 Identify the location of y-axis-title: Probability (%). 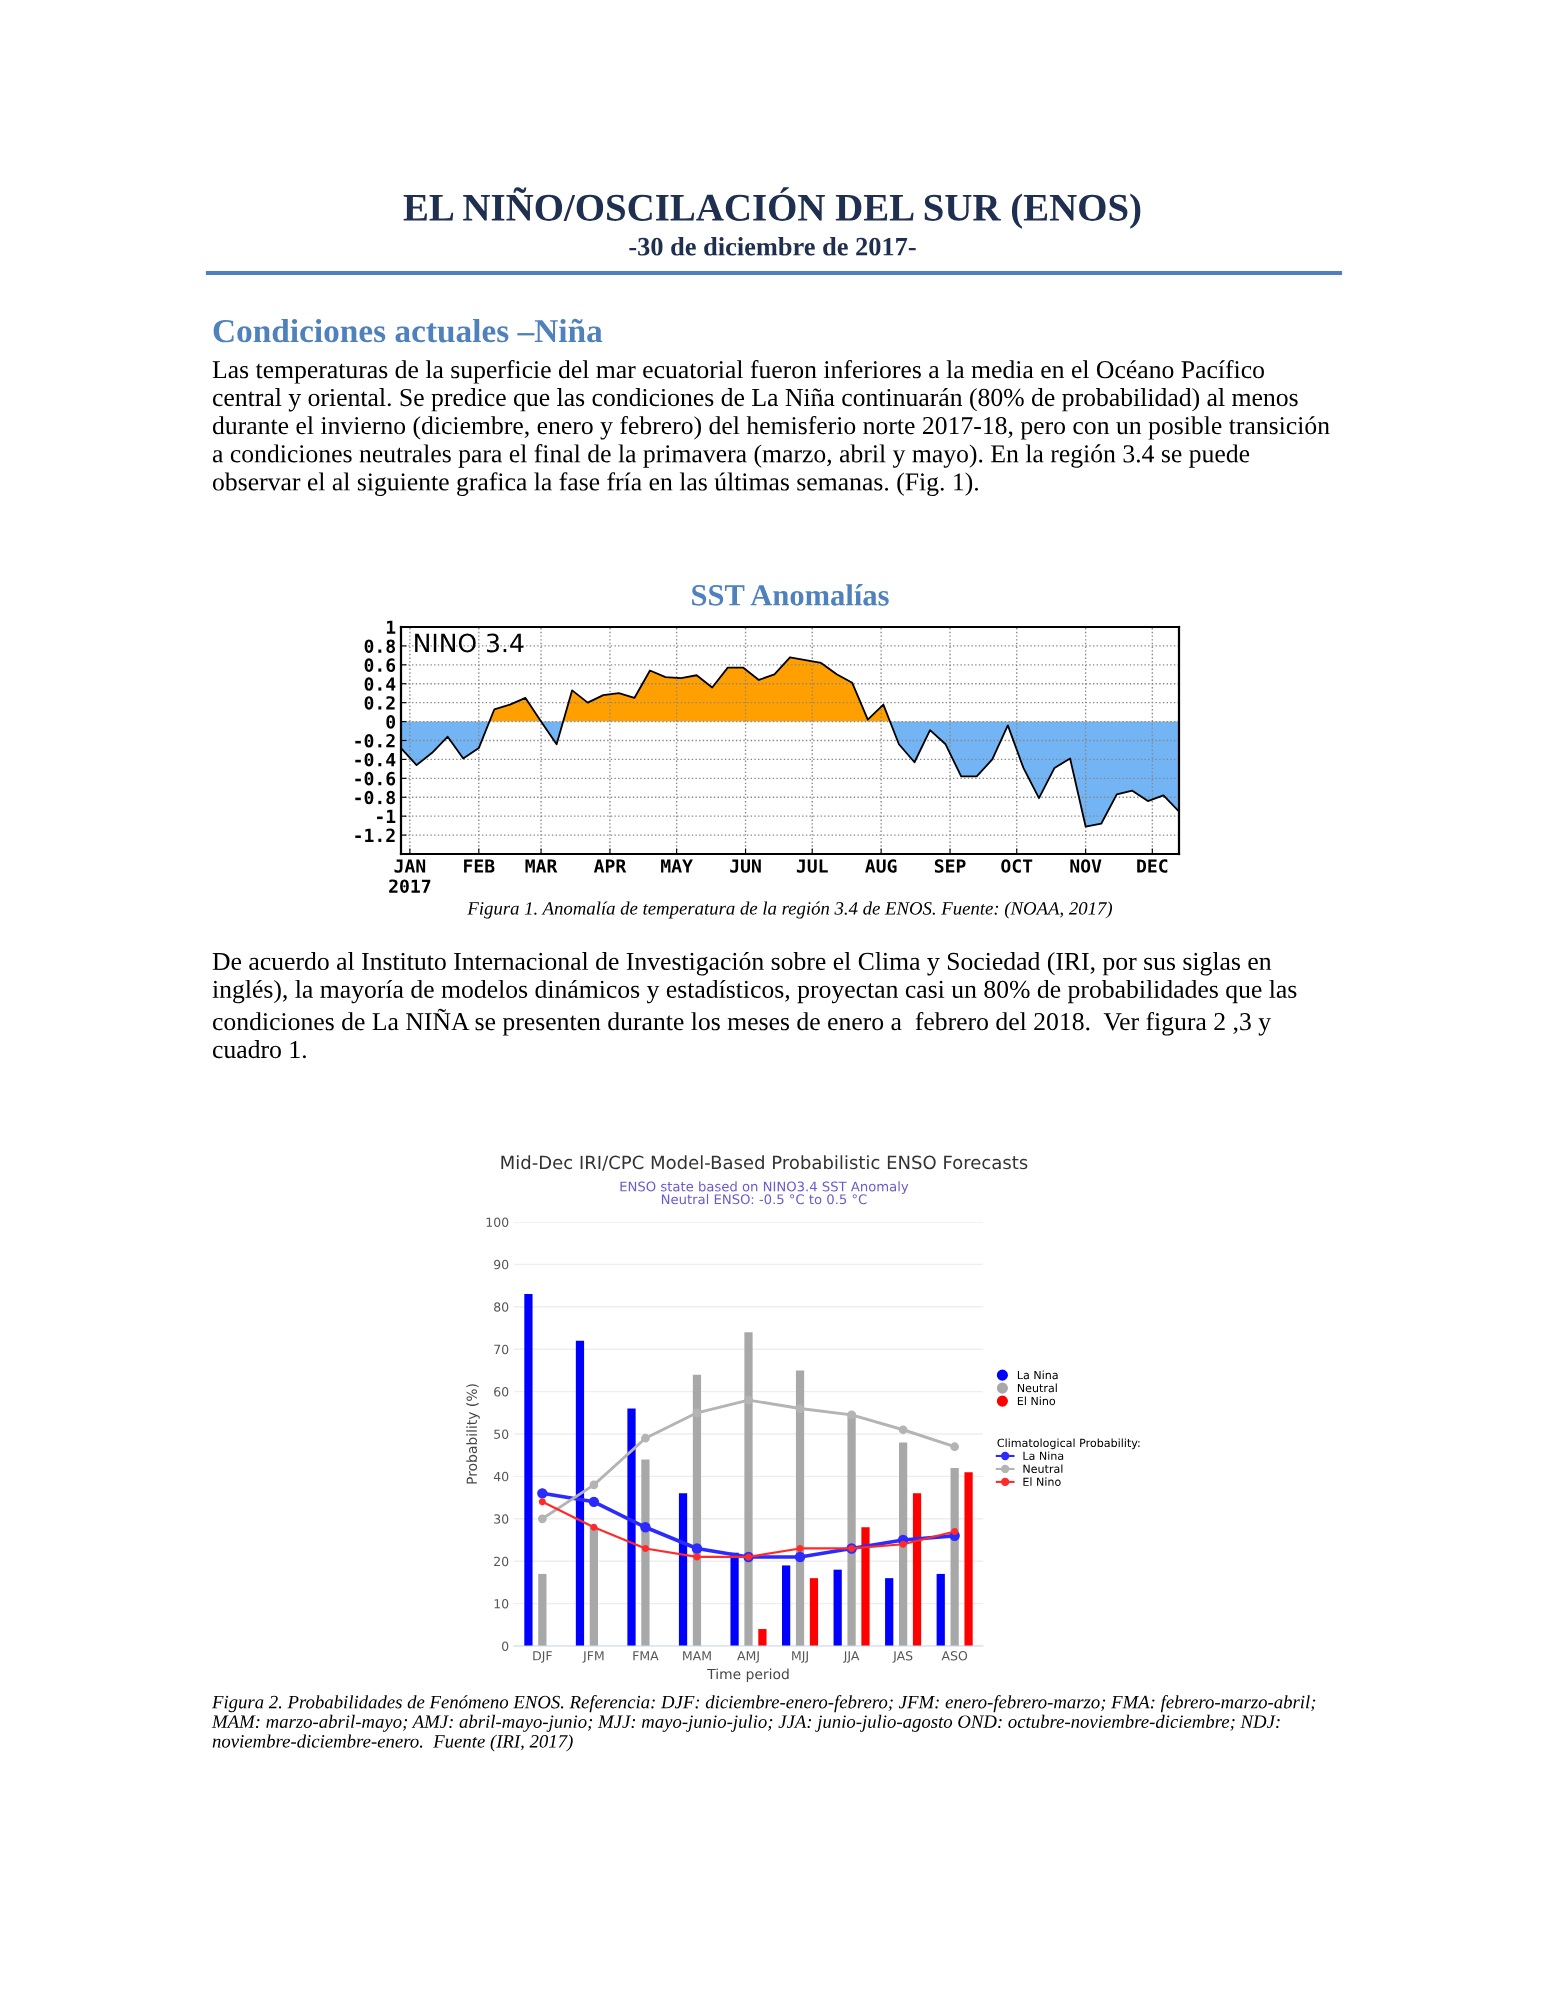
(473, 1434).